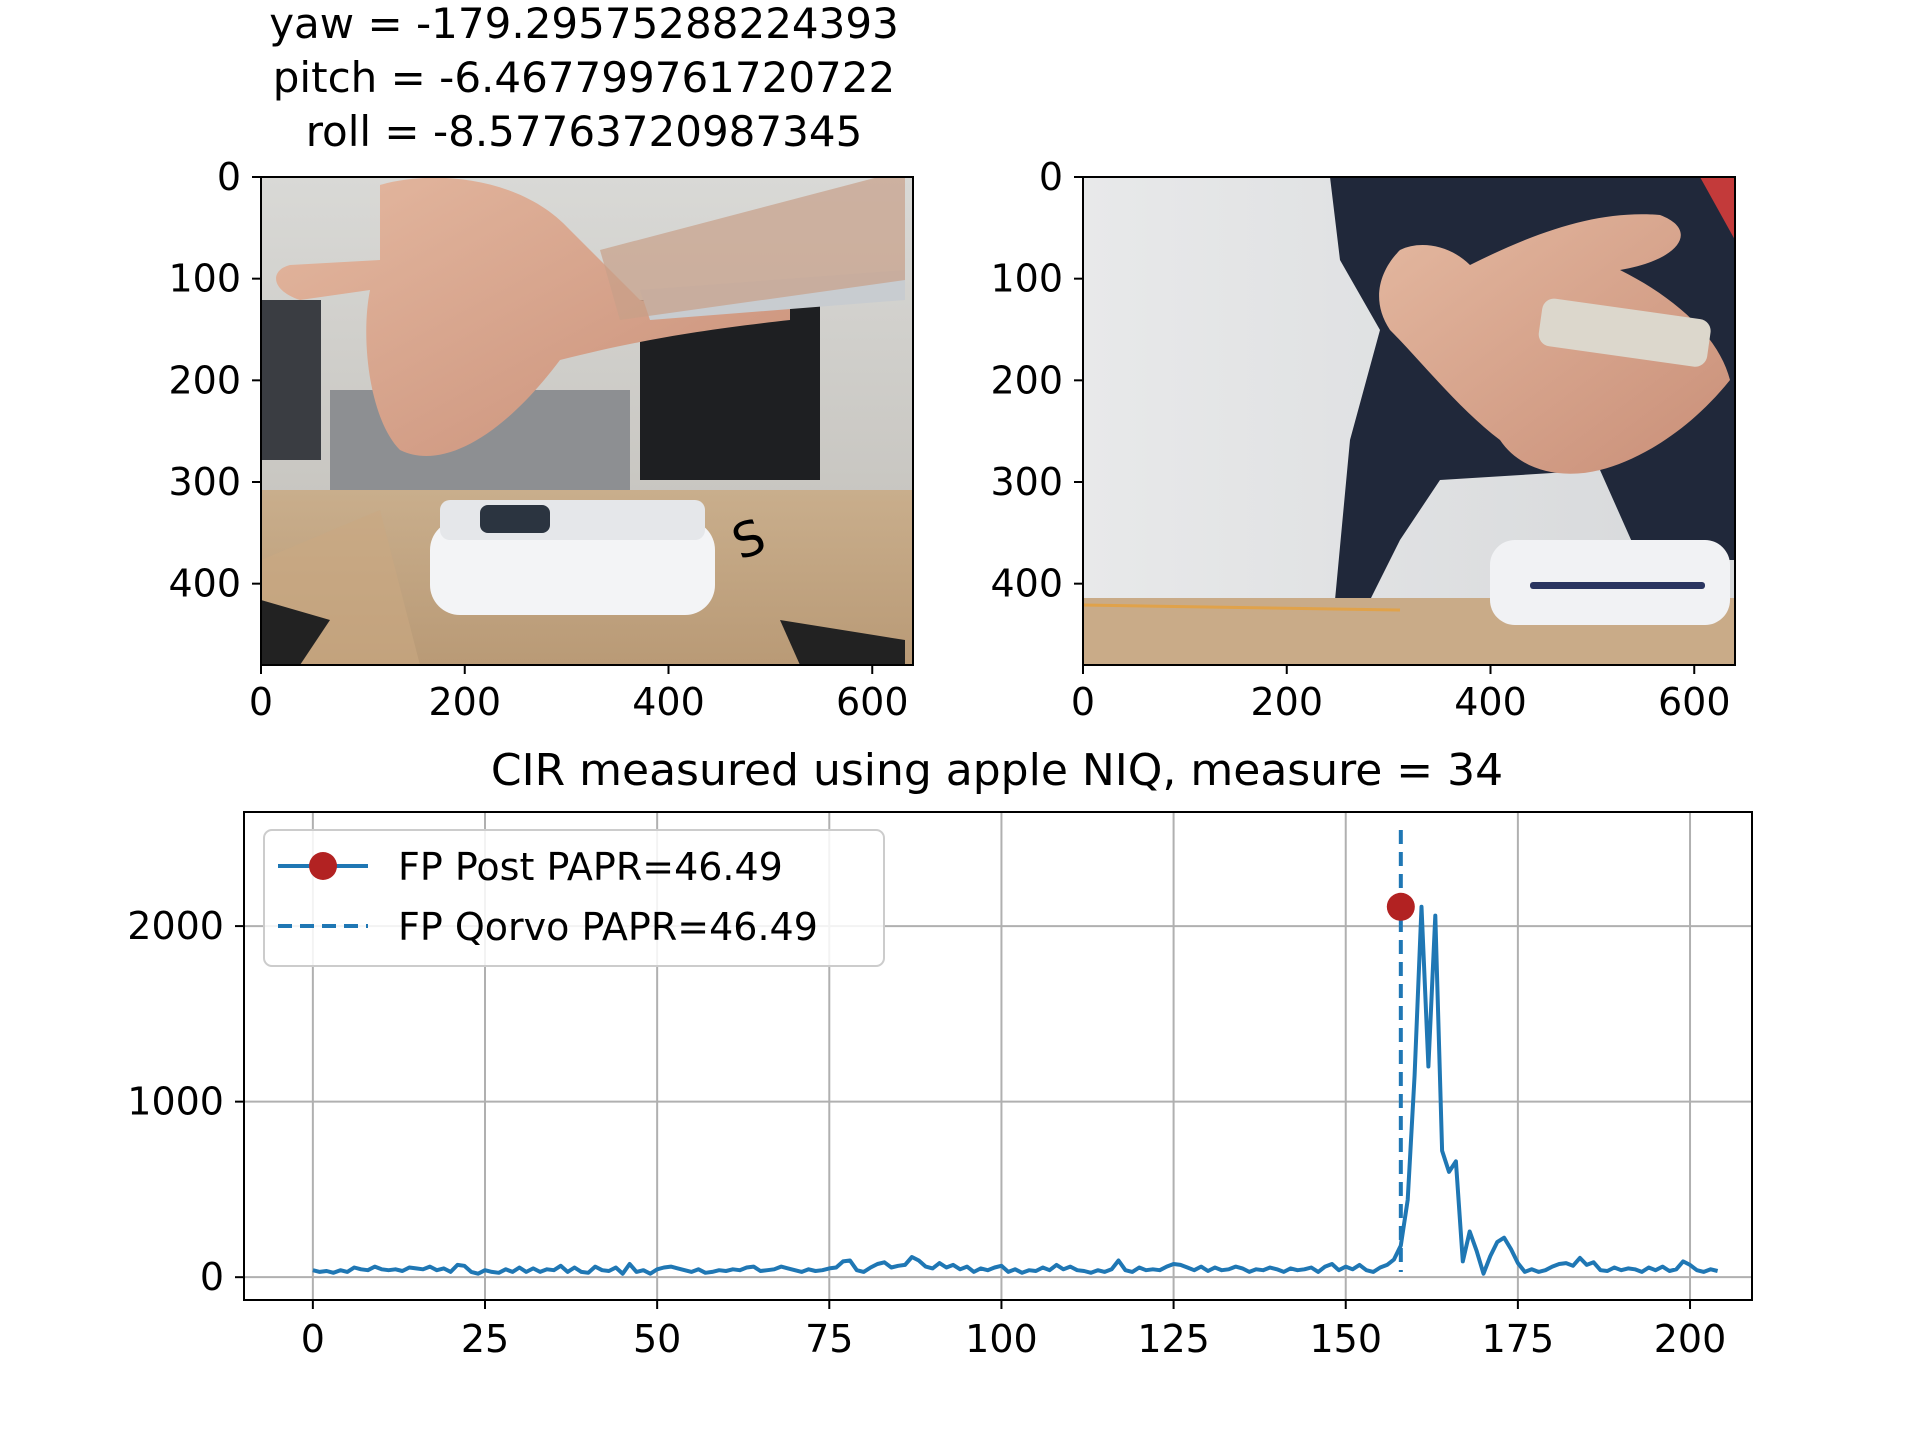 The height and width of the screenshot is (1440, 1920). What do you see at coordinates (608, 927) in the screenshot?
I see `legend-label-fp-qorvo: FP Qorvo PAPR=46.49` at bounding box center [608, 927].